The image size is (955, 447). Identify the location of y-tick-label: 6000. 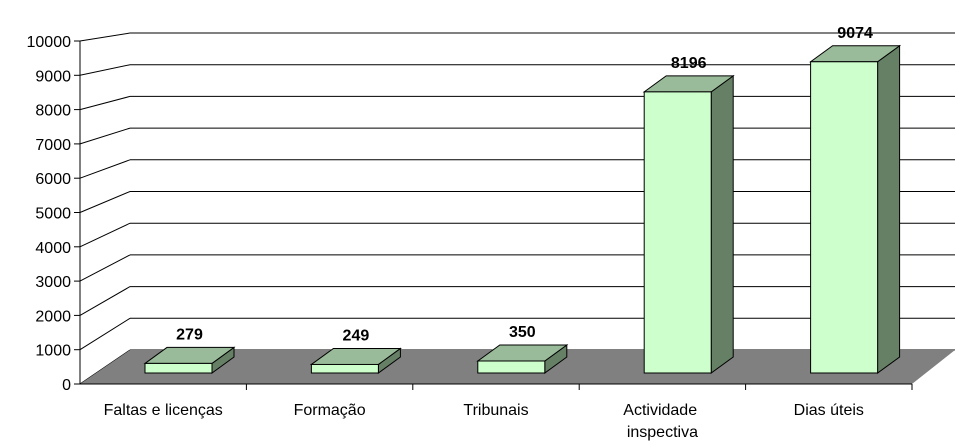
(53, 179).